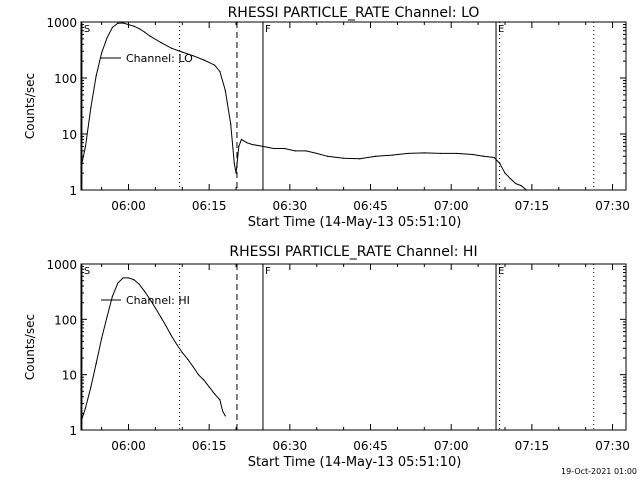 This screenshot has height=480, width=640. I want to click on legend-label: Channel: HI, so click(158, 300).